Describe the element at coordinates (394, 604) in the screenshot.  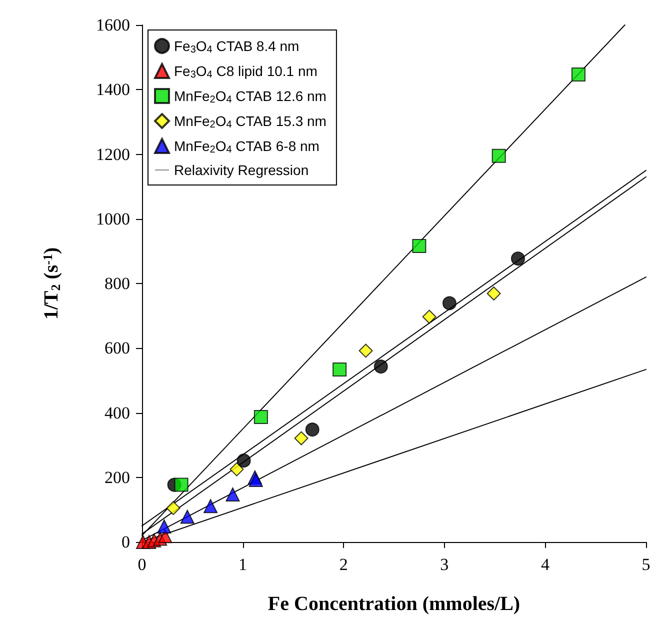
I see `x-axis-title: Fe Concentration (mmoles/L)` at that location.